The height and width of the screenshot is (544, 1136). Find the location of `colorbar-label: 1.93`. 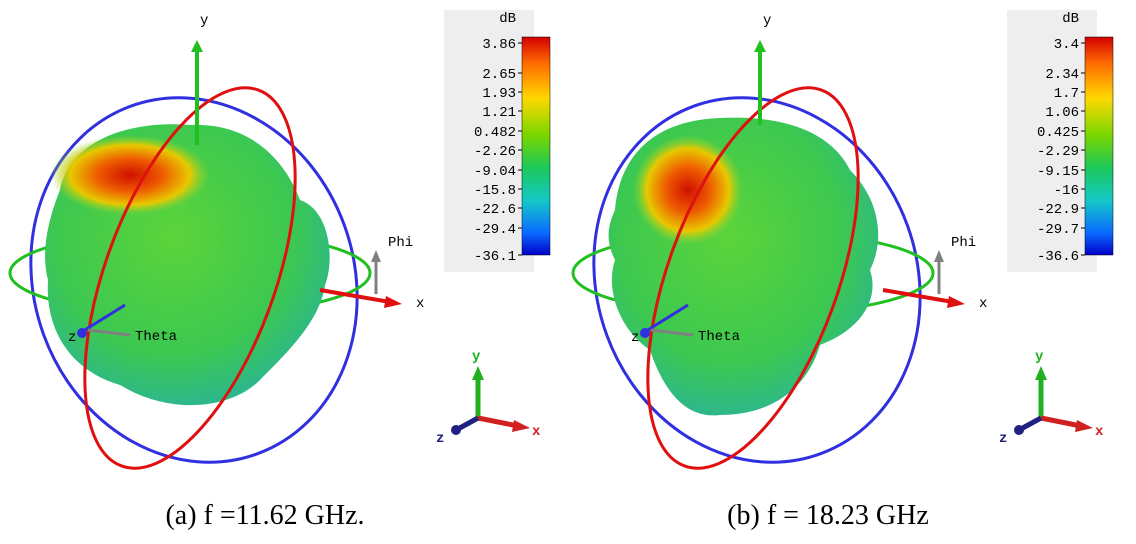

colorbar-label: 1.93 is located at coordinates (499, 94).